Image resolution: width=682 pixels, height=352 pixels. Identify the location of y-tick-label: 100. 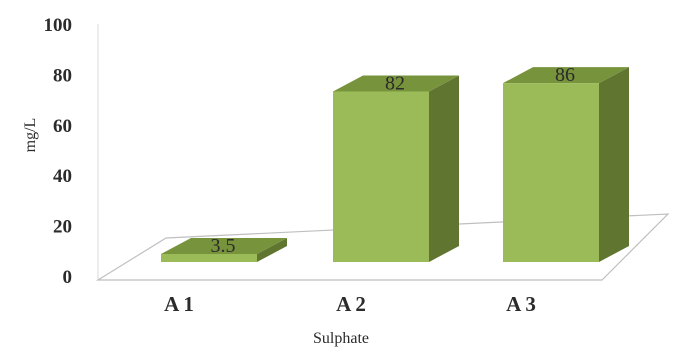
(58, 25).